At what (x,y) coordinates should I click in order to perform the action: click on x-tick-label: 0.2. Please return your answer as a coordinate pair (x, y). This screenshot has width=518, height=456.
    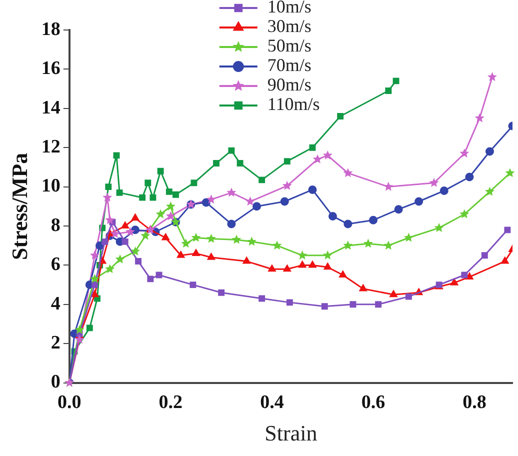
    Looking at the image, I should click on (170, 403).